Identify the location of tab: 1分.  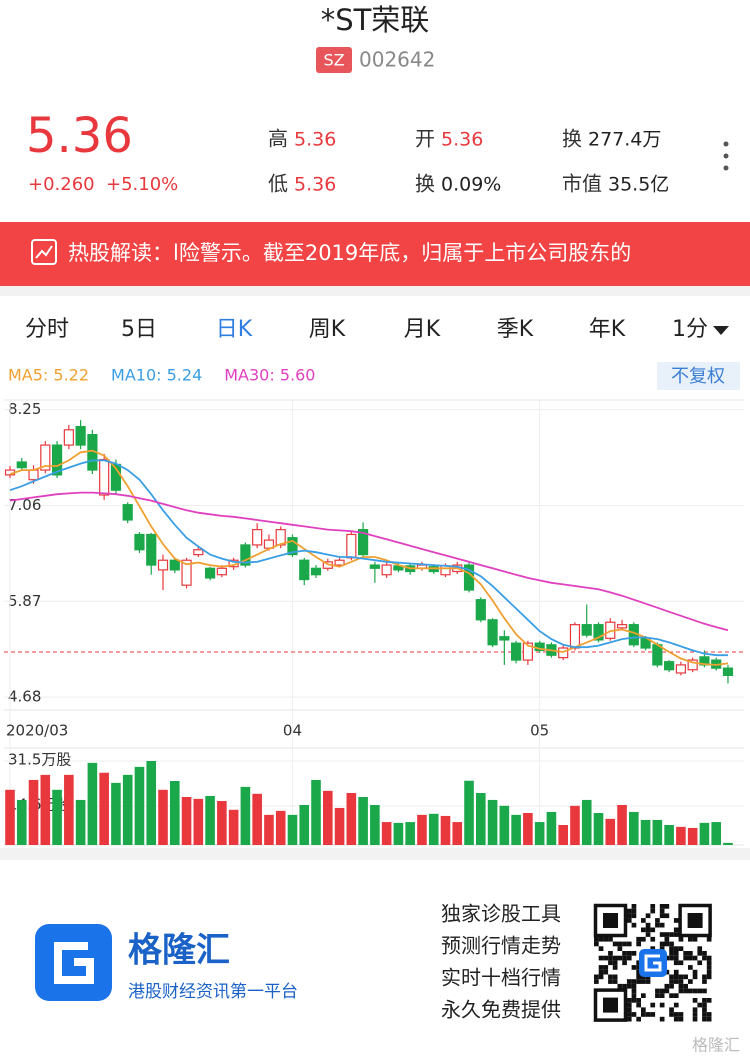
(690, 329).